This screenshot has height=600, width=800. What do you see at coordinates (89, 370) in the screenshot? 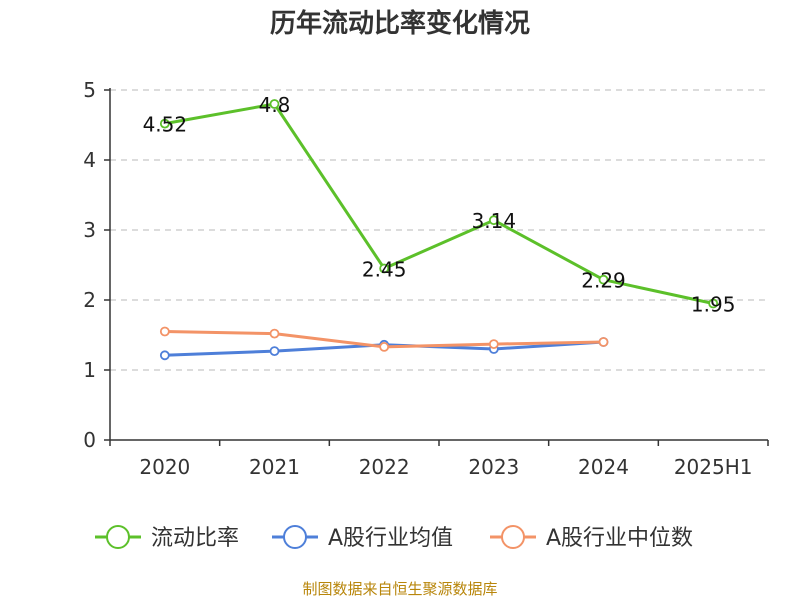
I see `y-tick-label: 1` at bounding box center [89, 370].